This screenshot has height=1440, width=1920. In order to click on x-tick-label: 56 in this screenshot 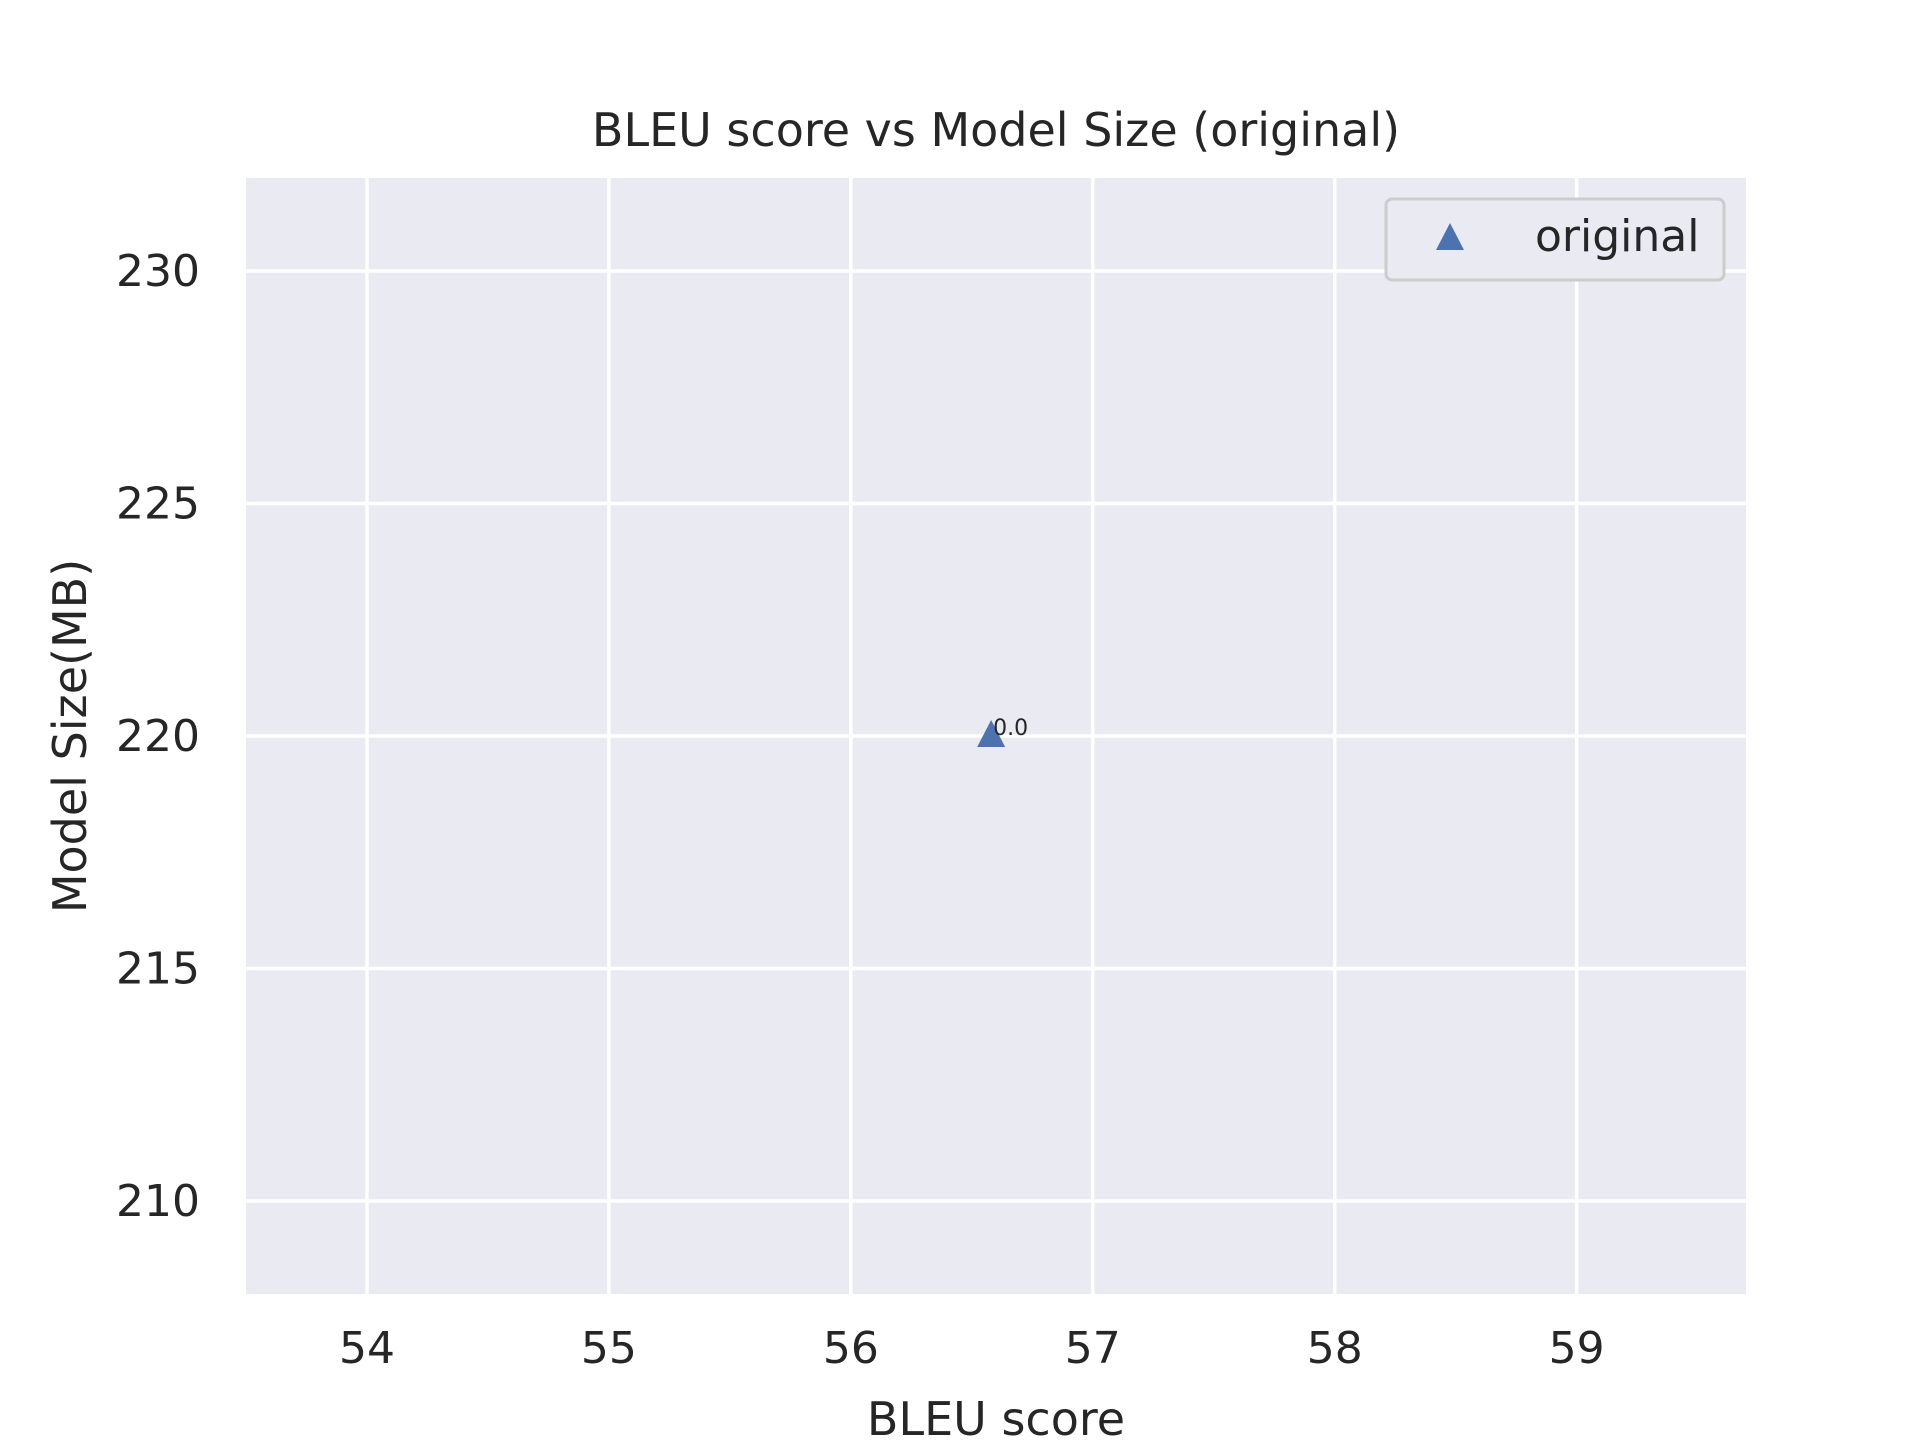, I will do `click(851, 1348)`.